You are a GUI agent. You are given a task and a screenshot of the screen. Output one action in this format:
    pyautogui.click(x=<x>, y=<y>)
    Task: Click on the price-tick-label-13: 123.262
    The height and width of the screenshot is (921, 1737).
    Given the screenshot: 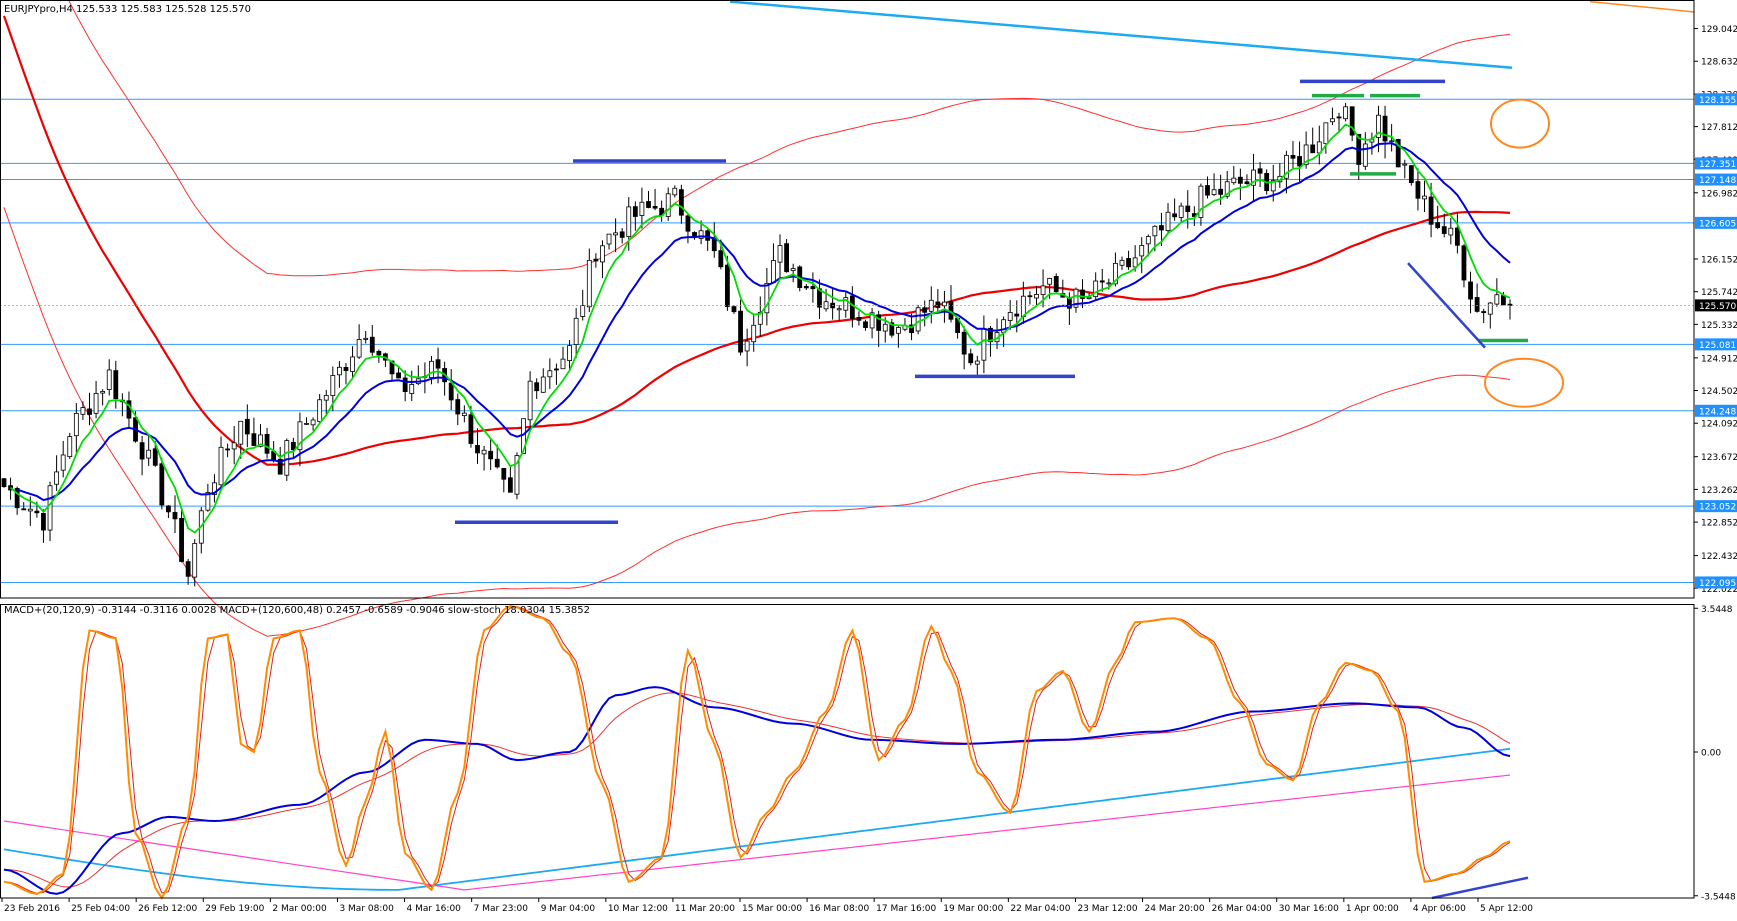 What is the action you would take?
    pyautogui.click(x=1719, y=491)
    